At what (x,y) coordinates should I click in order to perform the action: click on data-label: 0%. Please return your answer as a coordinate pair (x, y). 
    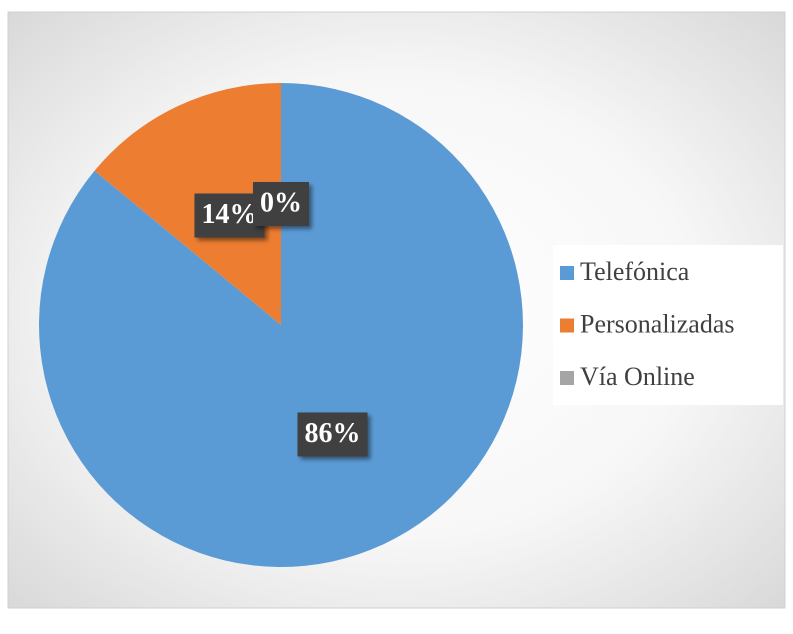
    Looking at the image, I should click on (281, 204).